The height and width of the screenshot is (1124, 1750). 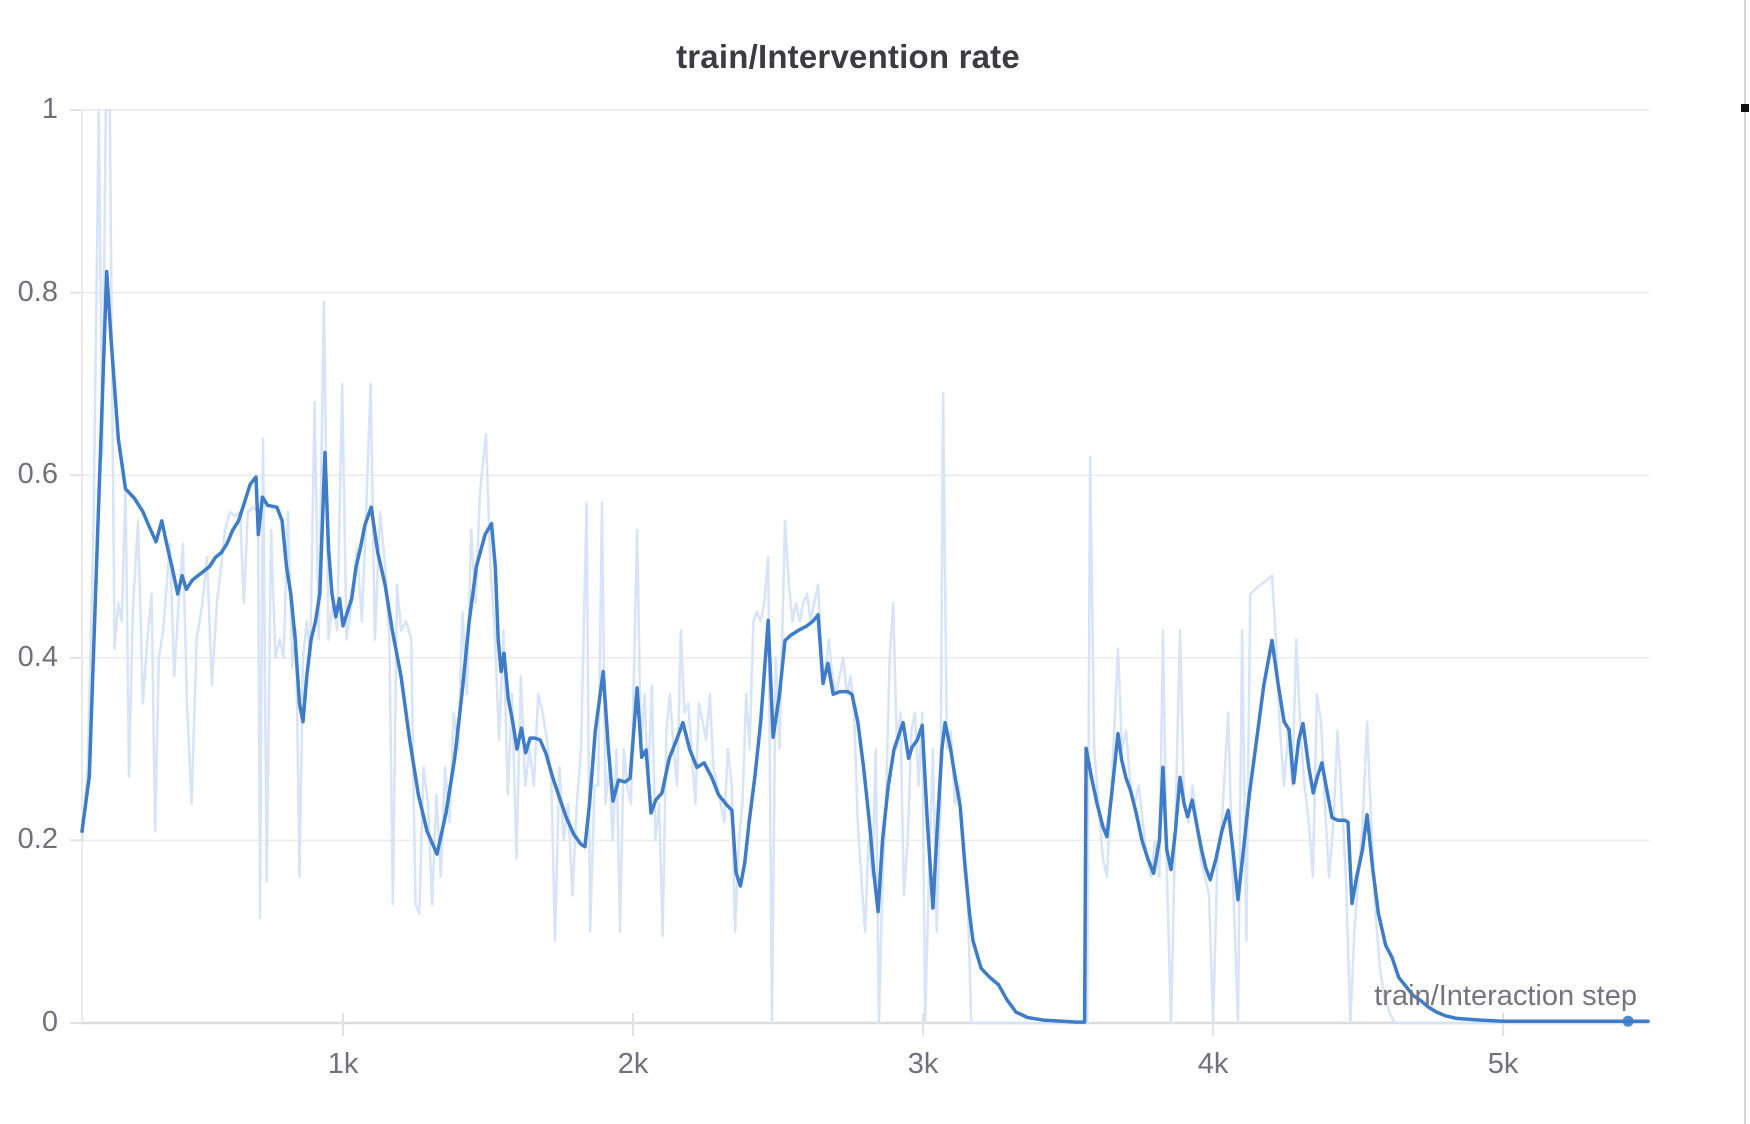 I want to click on y-tick-label: 0, so click(x=49, y=1022).